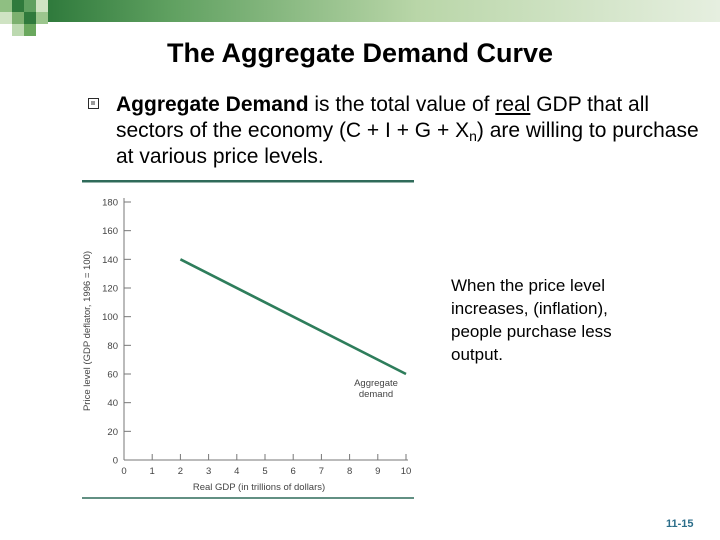 The width and height of the screenshot is (720, 540). What do you see at coordinates (349, 471) in the screenshot?
I see `x-tick-label: 8` at bounding box center [349, 471].